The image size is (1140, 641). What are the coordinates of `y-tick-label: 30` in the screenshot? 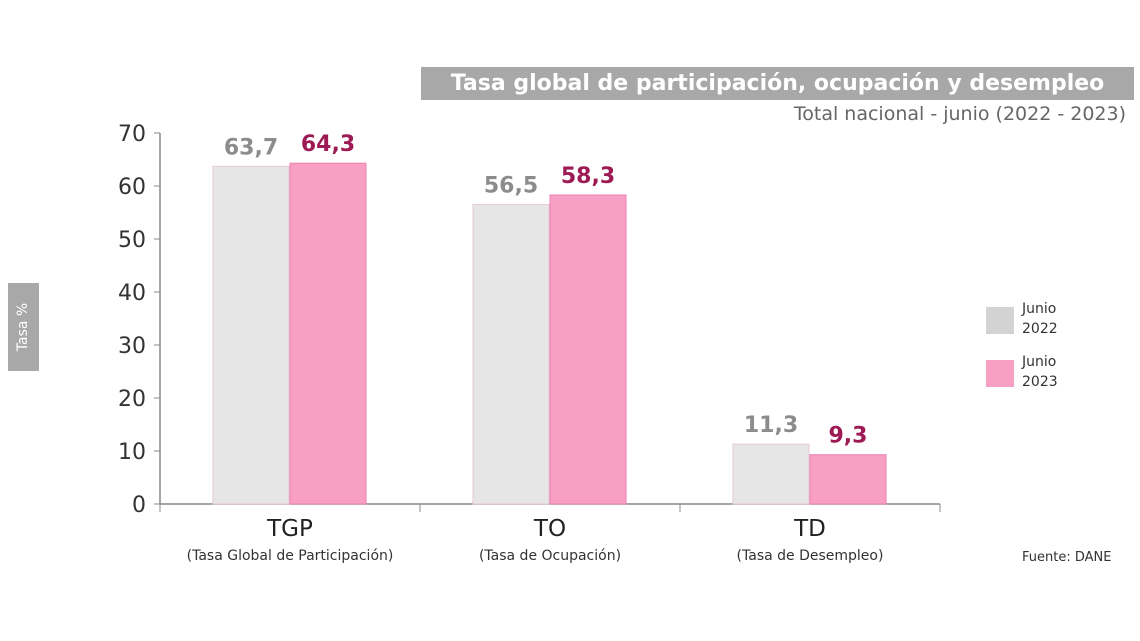 It's located at (132, 346).